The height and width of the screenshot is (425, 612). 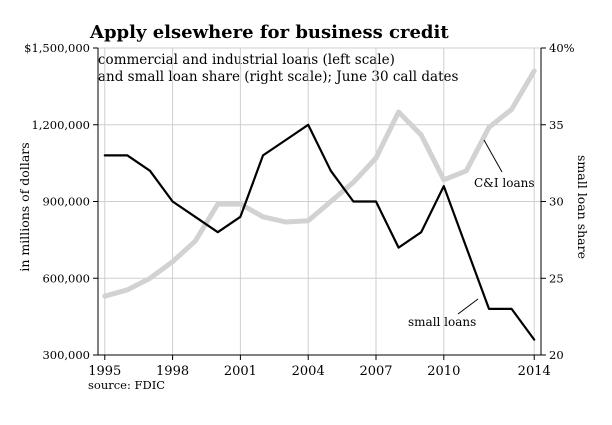 I want to click on y-right-tick-label: 20, so click(x=556, y=355).